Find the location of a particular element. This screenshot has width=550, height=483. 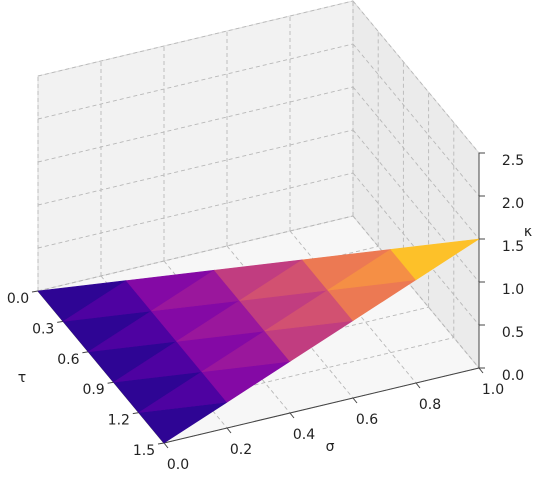

surface-facet is located at coordinates (435, 259).